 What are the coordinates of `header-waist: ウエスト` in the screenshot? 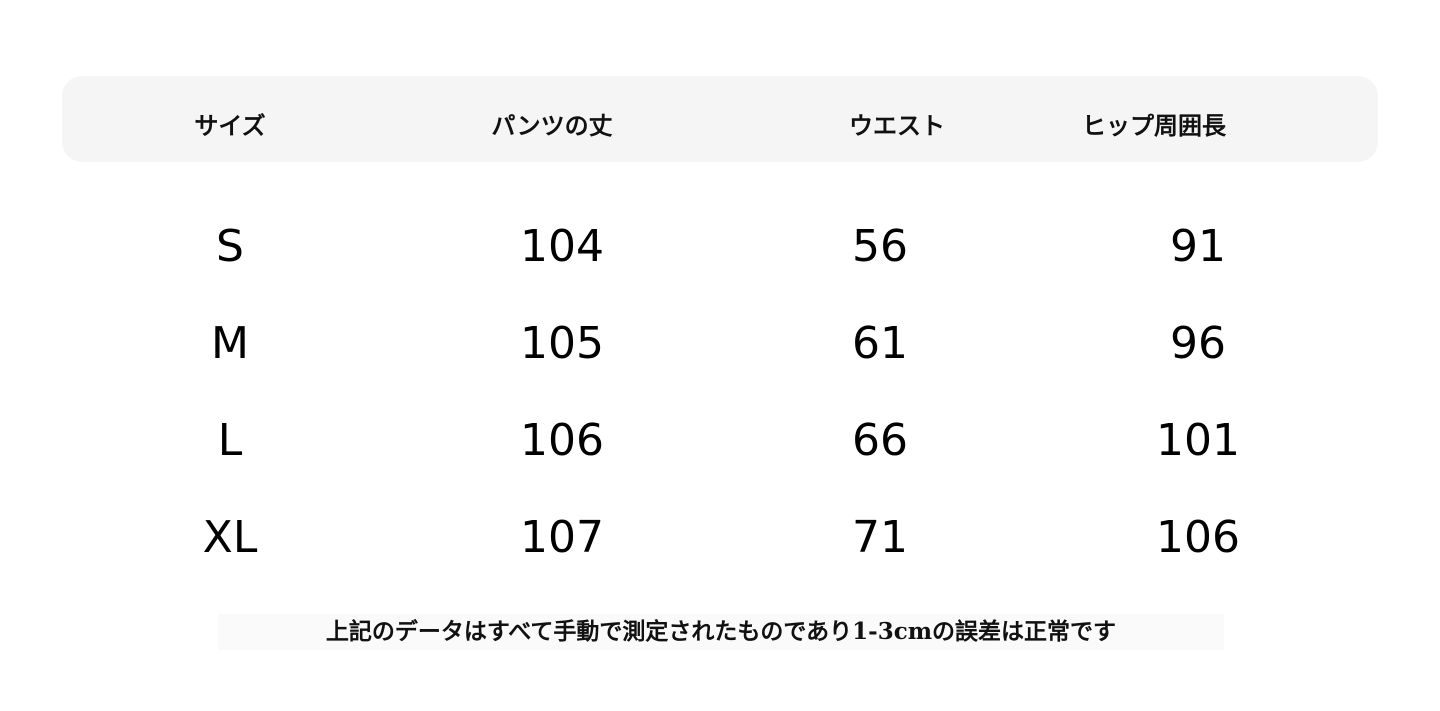 It's located at (897, 125).